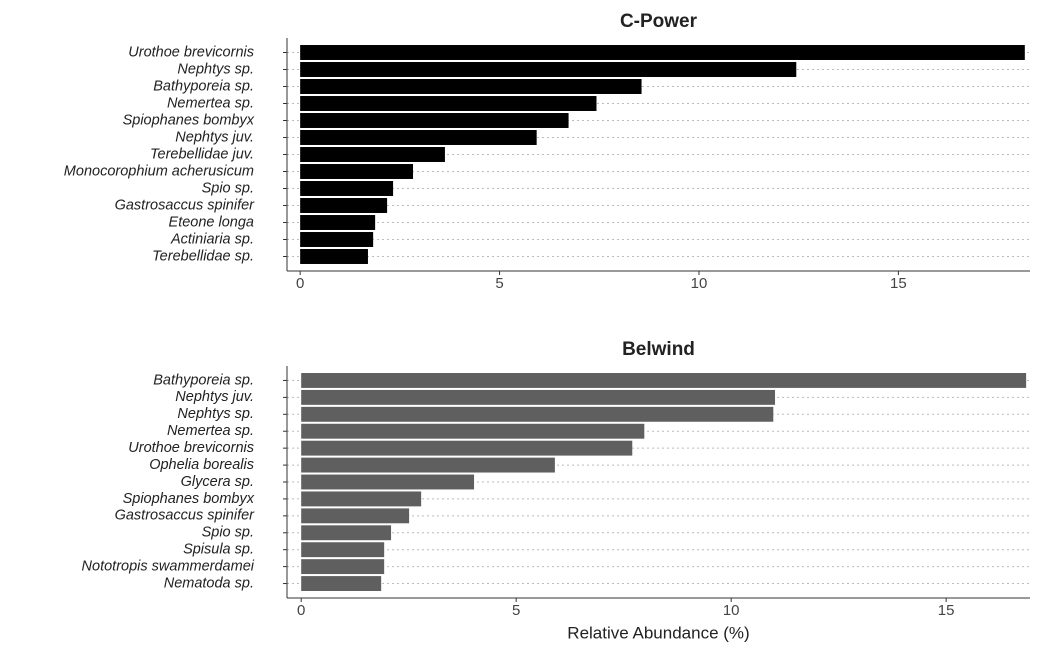 This screenshot has width=1057, height=650. Describe the element at coordinates (658, 632) in the screenshot. I see `x-axis-title: Relative Abundance (%)` at that location.